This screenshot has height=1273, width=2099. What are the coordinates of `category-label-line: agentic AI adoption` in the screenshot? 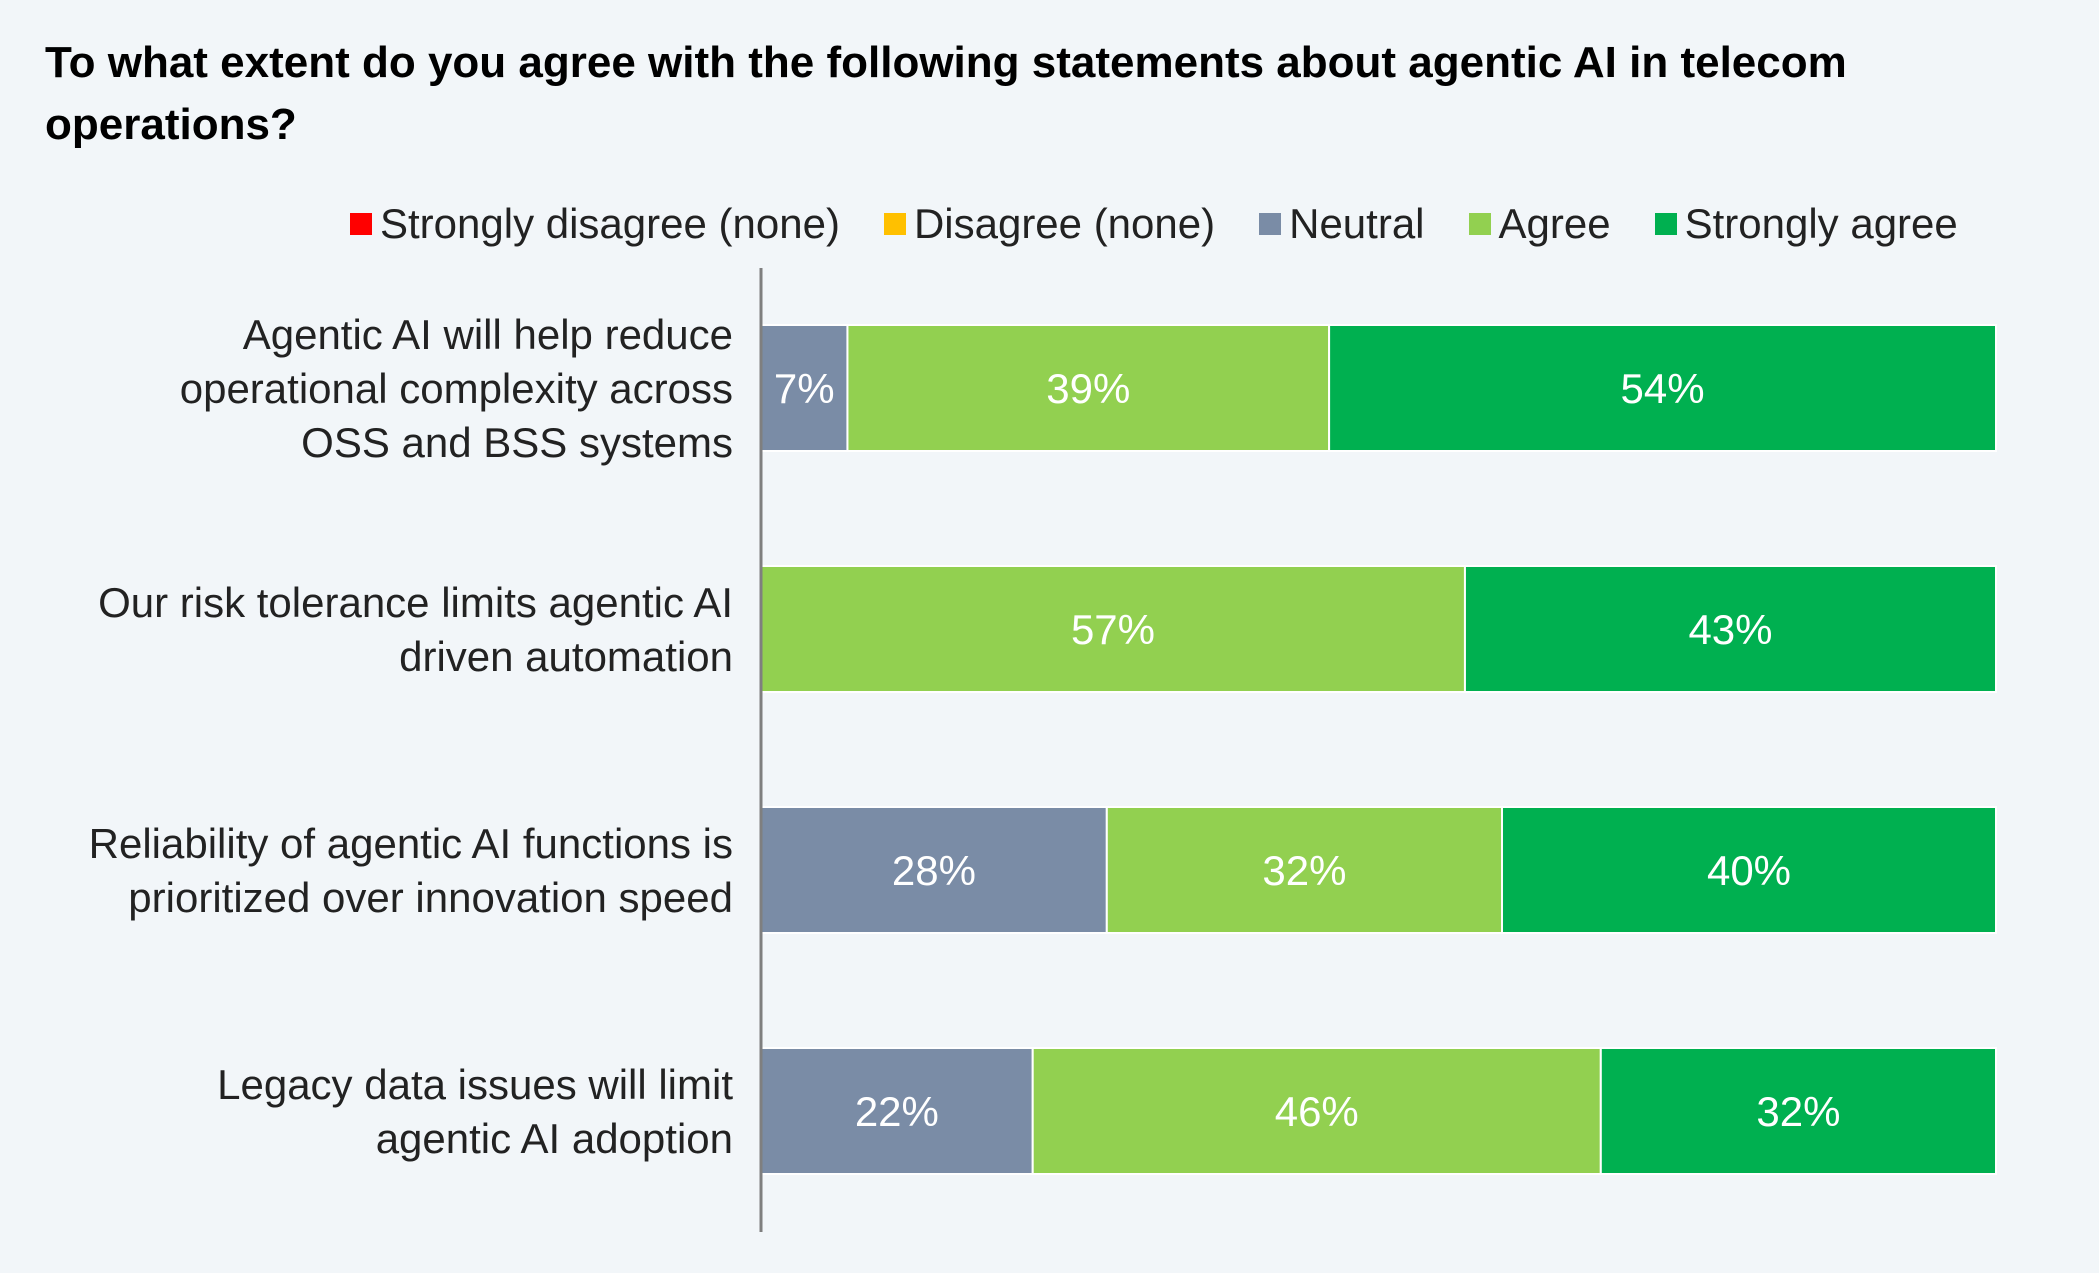 It's located at (554, 1138).